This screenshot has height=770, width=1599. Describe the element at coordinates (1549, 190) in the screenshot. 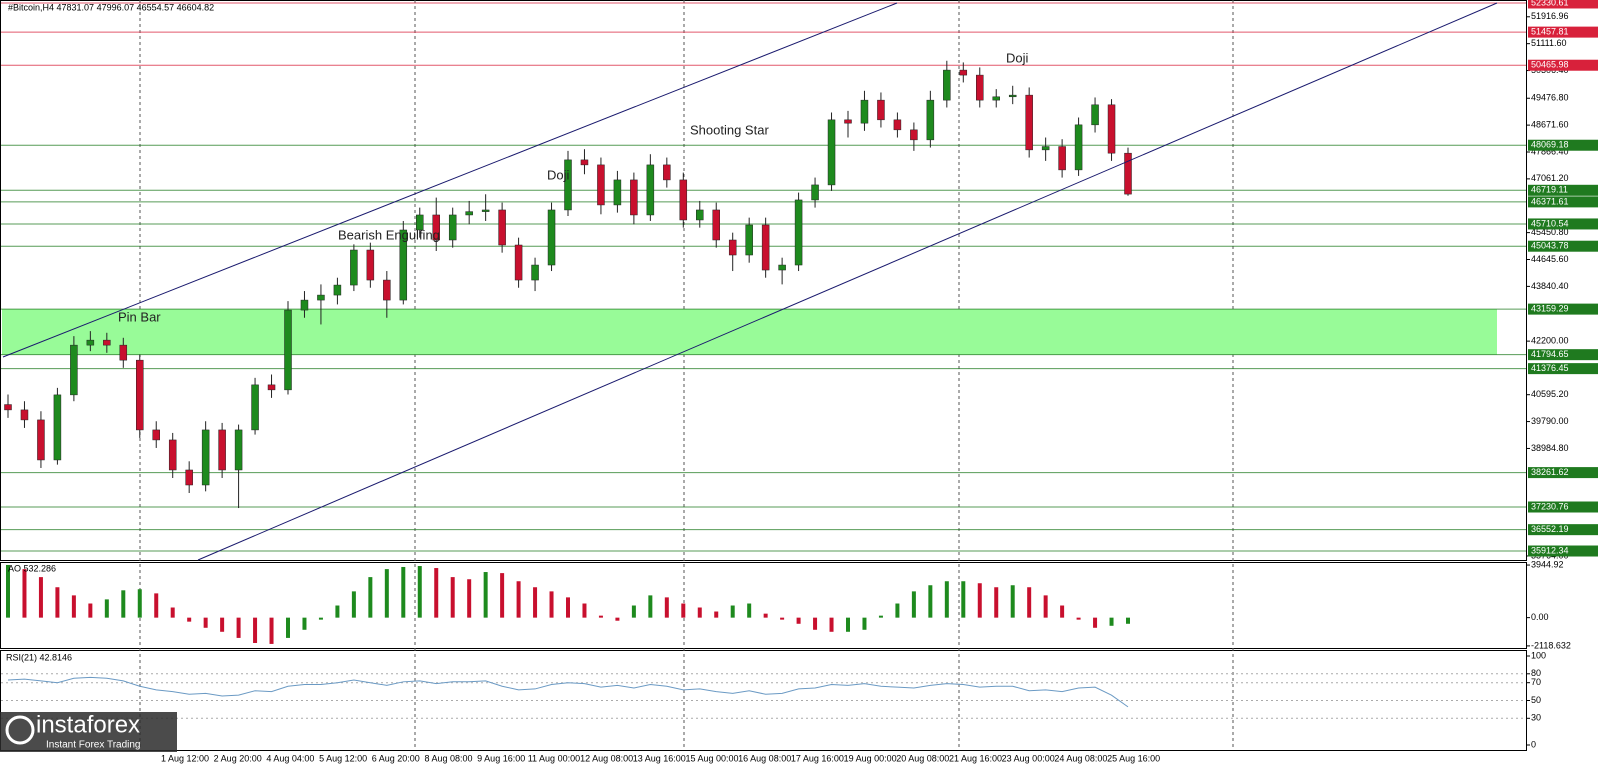

I see `level-label: 46719.11` at that location.